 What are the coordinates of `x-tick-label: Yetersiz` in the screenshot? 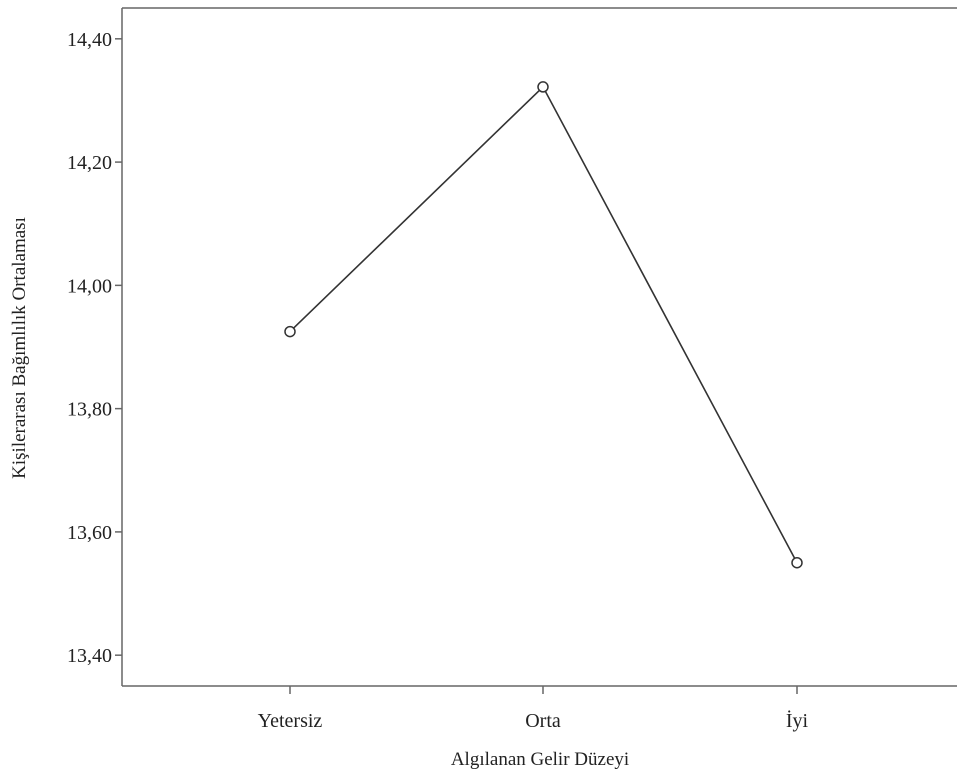 It's located at (290, 721).